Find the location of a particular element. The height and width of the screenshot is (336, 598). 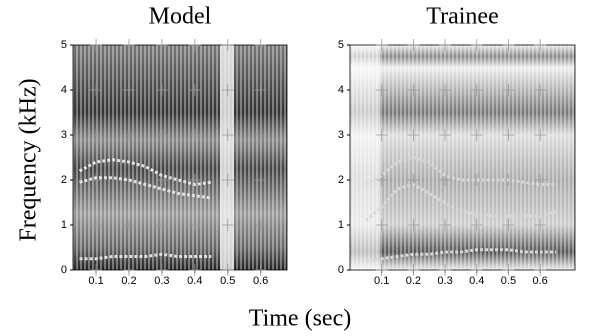

y-axis-label: Frequency (kHz) is located at coordinates (29, 159).